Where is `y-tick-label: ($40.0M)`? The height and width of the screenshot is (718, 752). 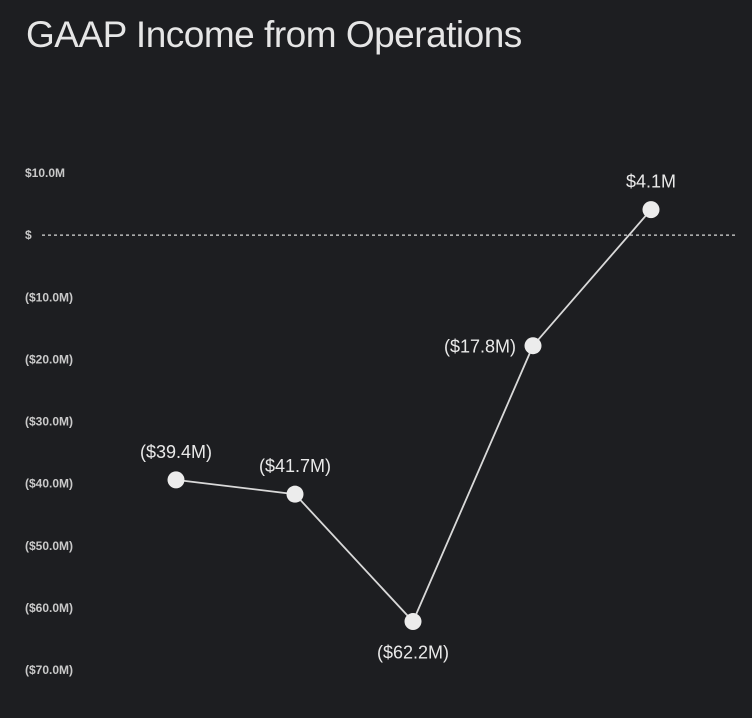 y-tick-label: ($40.0M) is located at coordinates (49, 484).